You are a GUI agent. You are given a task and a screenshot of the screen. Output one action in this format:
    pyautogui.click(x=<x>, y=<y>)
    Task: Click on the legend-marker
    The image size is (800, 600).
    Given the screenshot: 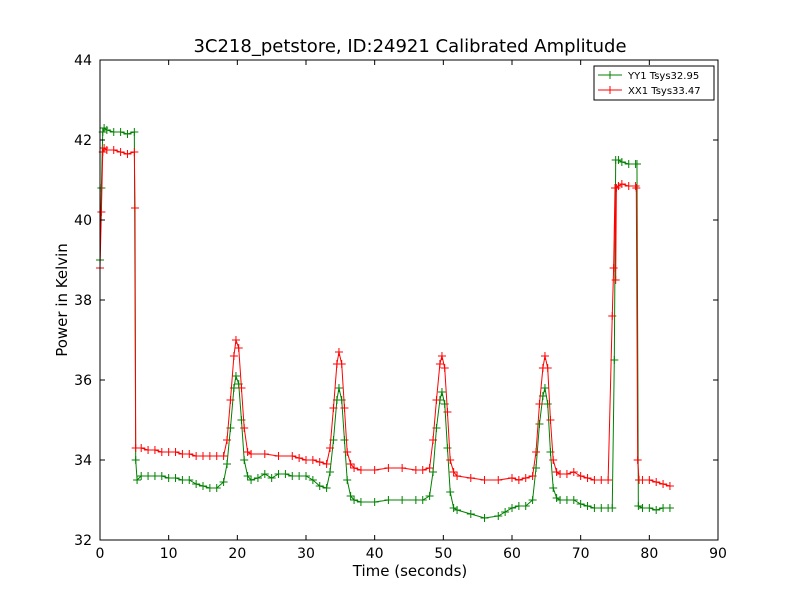 What is the action you would take?
    pyautogui.click(x=610, y=90)
    